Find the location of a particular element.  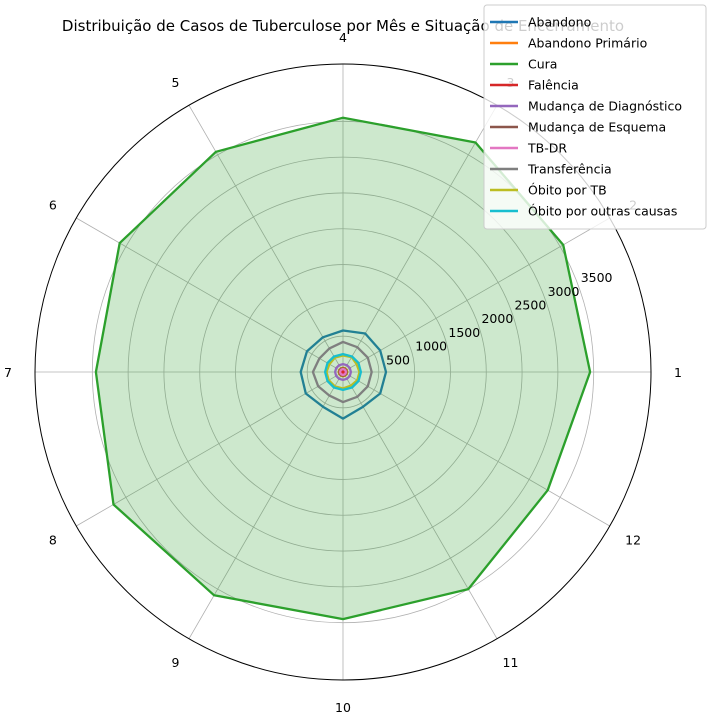

category-label: 10 is located at coordinates (343, 707).